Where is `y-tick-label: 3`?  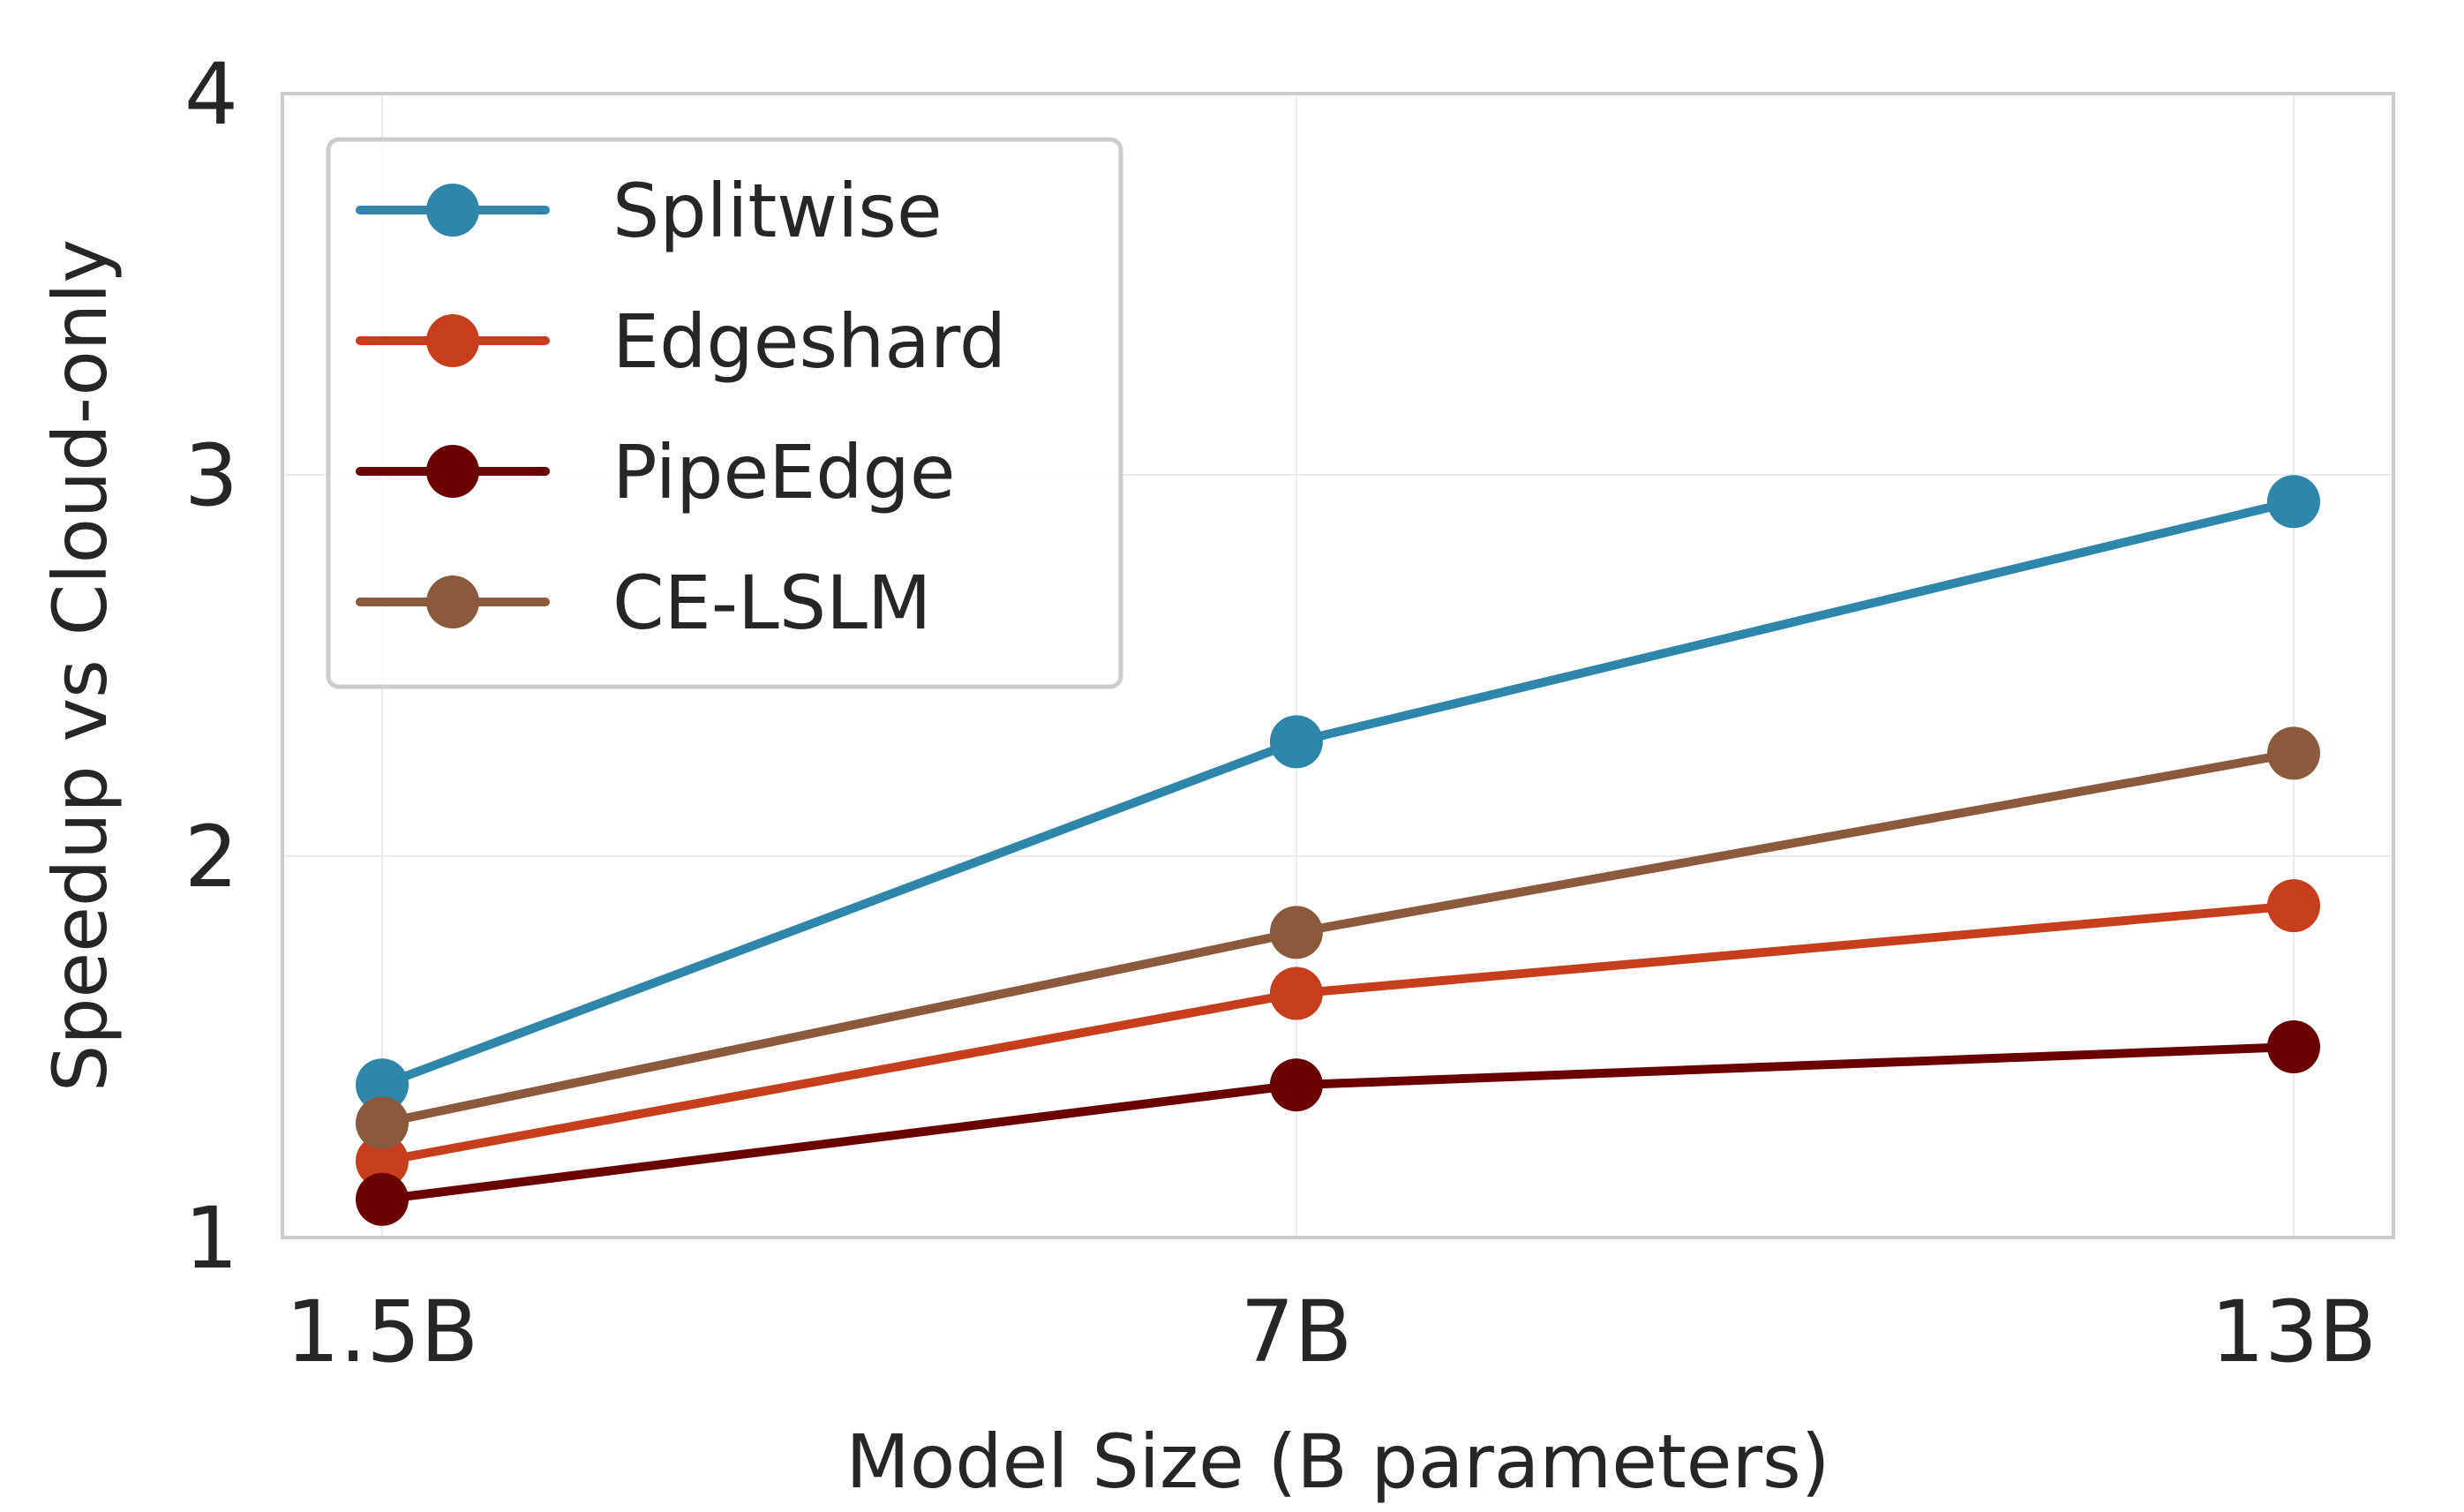 y-tick-label: 3 is located at coordinates (211, 475).